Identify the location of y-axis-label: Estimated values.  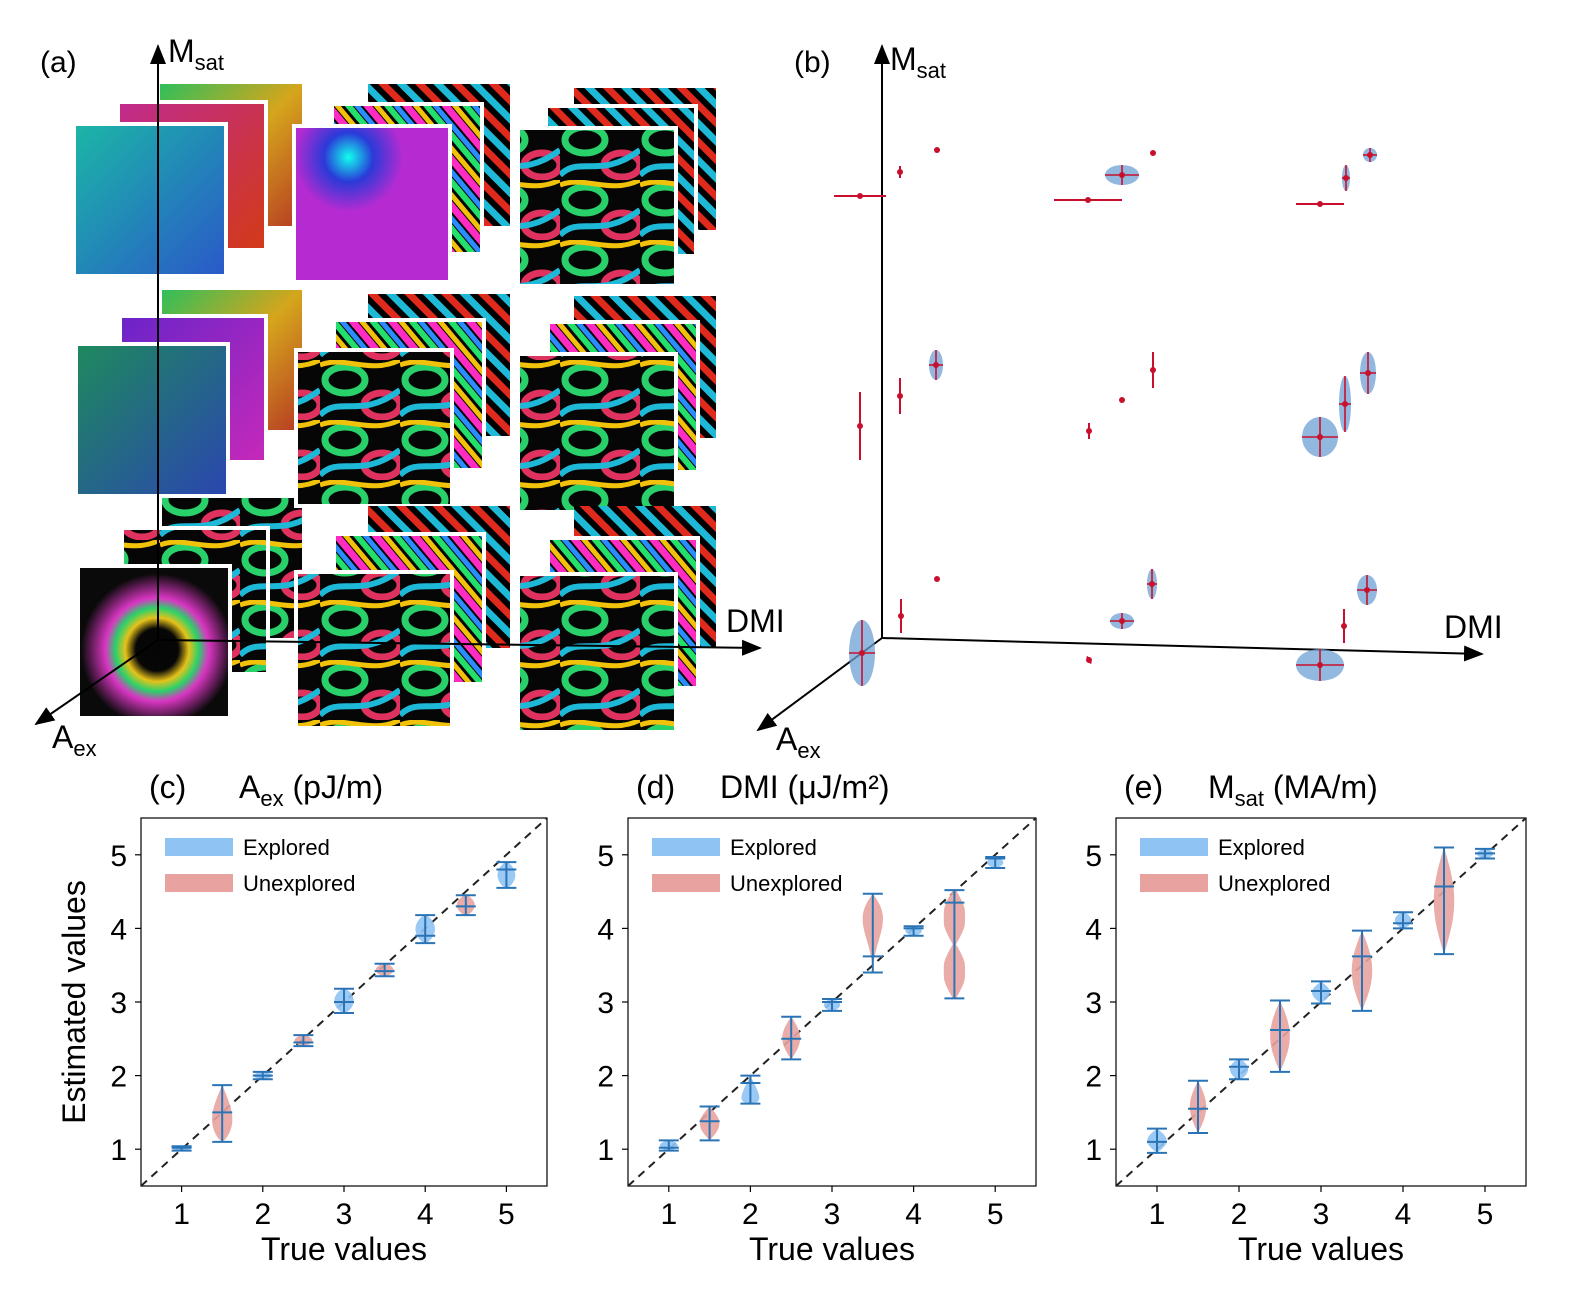
(74, 1002).